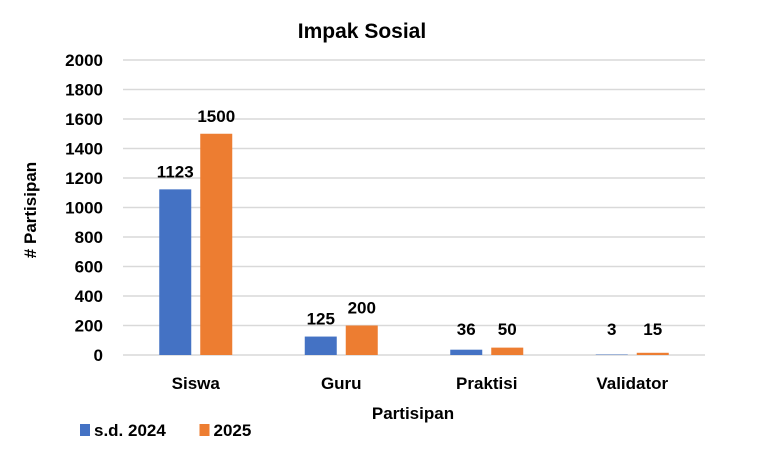 The image size is (764, 459). What do you see at coordinates (611, 329) in the screenshot?
I see `data-label: 3` at bounding box center [611, 329].